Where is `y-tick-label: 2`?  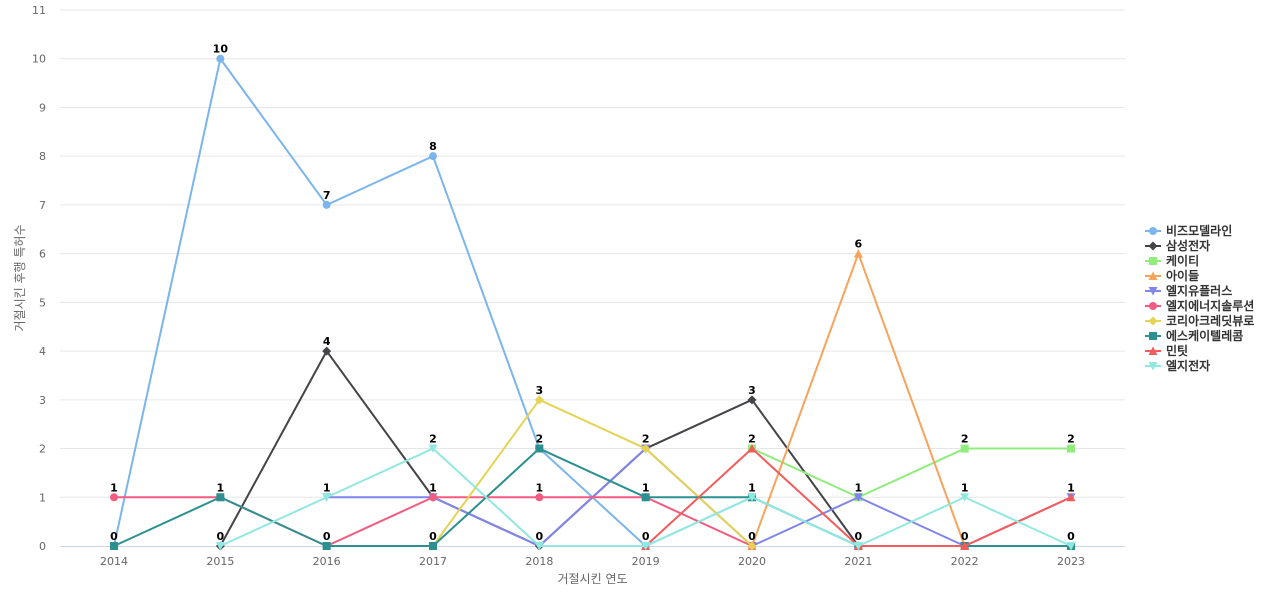
y-tick-label: 2 is located at coordinates (42, 449).